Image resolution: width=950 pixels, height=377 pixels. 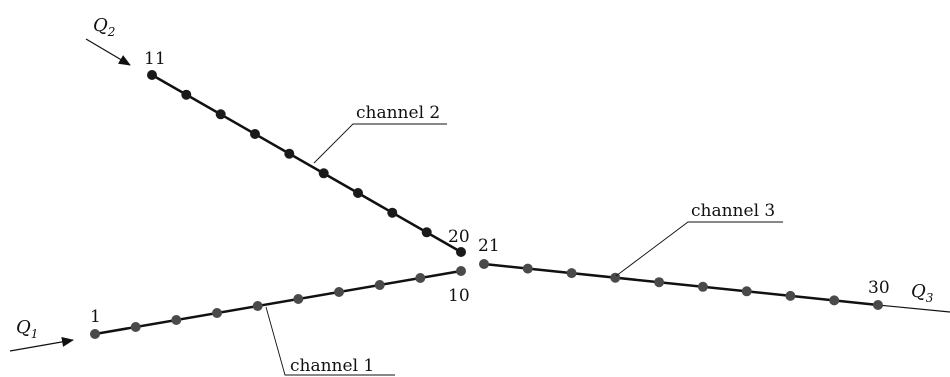 What do you see at coordinates (155, 59) in the screenshot?
I see `node-label-11: 11` at bounding box center [155, 59].